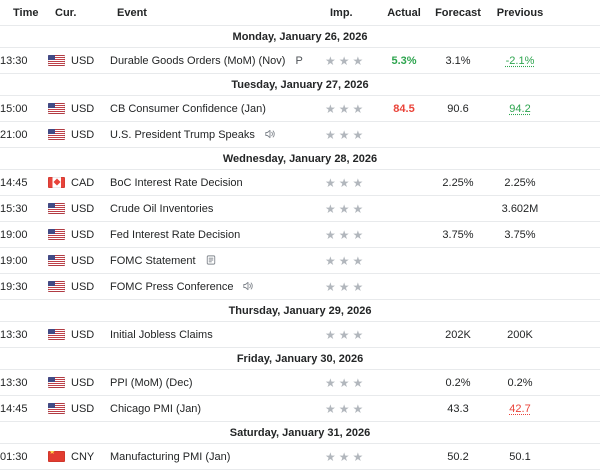 The width and height of the screenshot is (600, 475). What do you see at coordinates (458, 13) in the screenshot?
I see `column-header-forecast: Forecast` at bounding box center [458, 13].